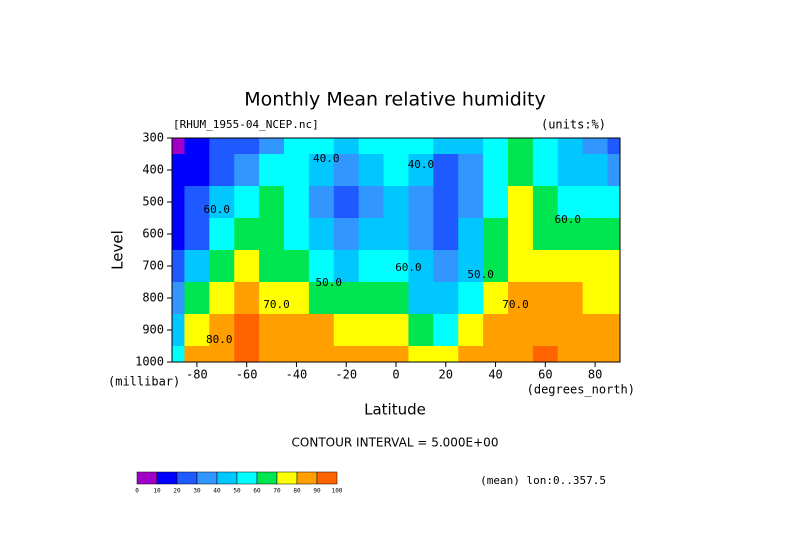 This screenshot has width=789, height=558. What do you see at coordinates (247, 375) in the screenshot?
I see `x-tick-label: -60` at bounding box center [247, 375].